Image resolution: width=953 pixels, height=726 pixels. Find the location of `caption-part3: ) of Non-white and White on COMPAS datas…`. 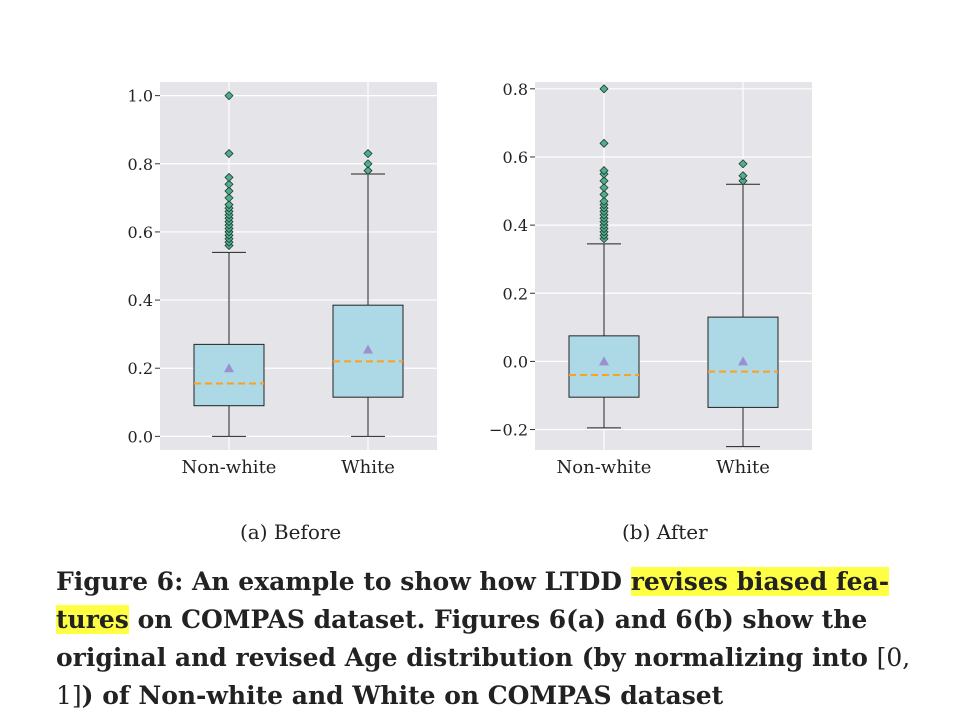

caption-part3: ) of Non-white and White on COMPAS datas… is located at coordinates (402, 695).